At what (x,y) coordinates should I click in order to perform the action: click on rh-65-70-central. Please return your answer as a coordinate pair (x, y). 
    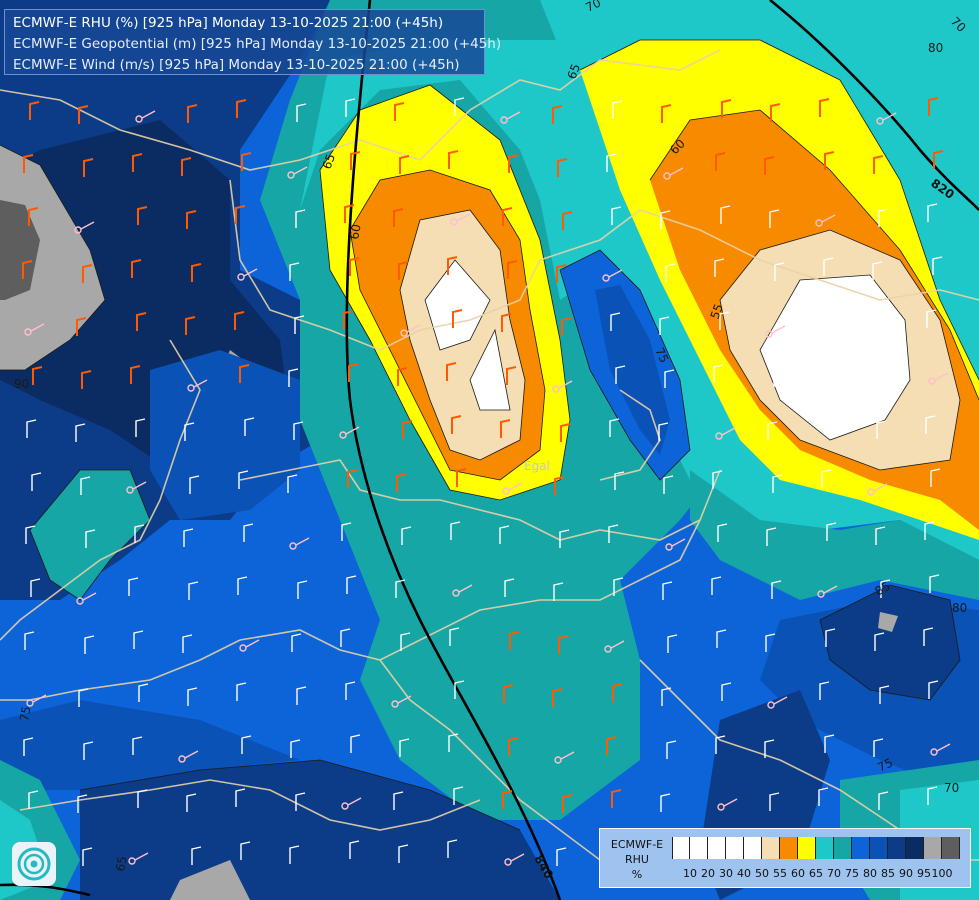
    Looking at the image, I should click on (460, 170).